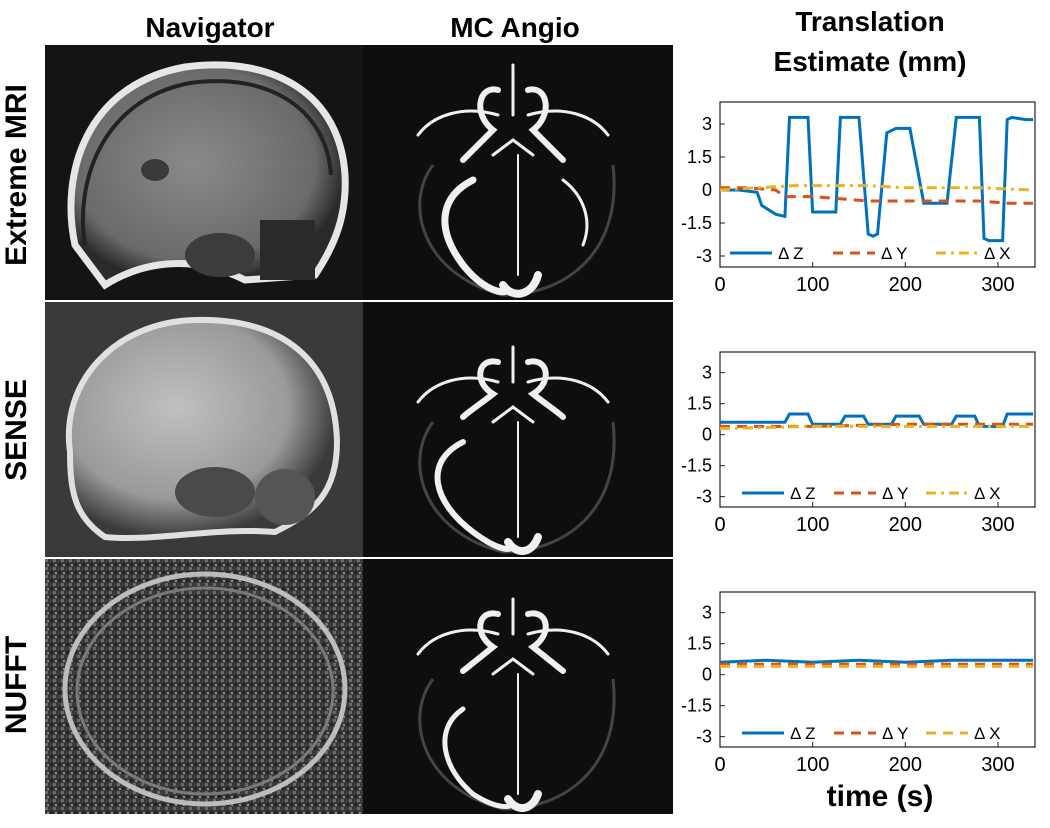 The width and height of the screenshot is (1050, 828). I want to click on translation-header-line2: Estimate (mm), so click(870, 61).